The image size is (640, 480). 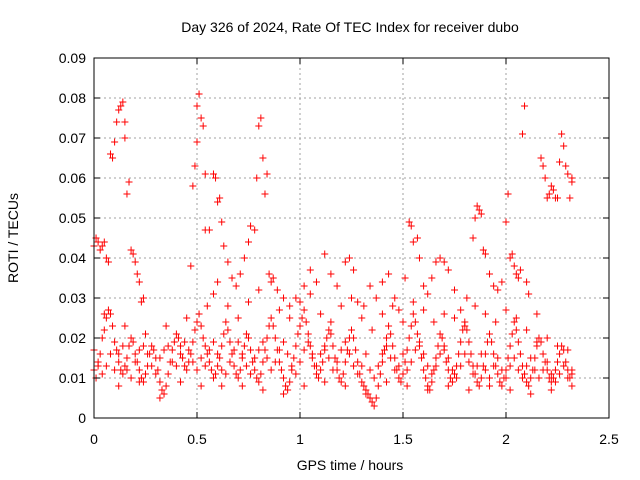 What do you see at coordinates (609, 439) in the screenshot?
I see `x-tick-label: 2.5` at bounding box center [609, 439].